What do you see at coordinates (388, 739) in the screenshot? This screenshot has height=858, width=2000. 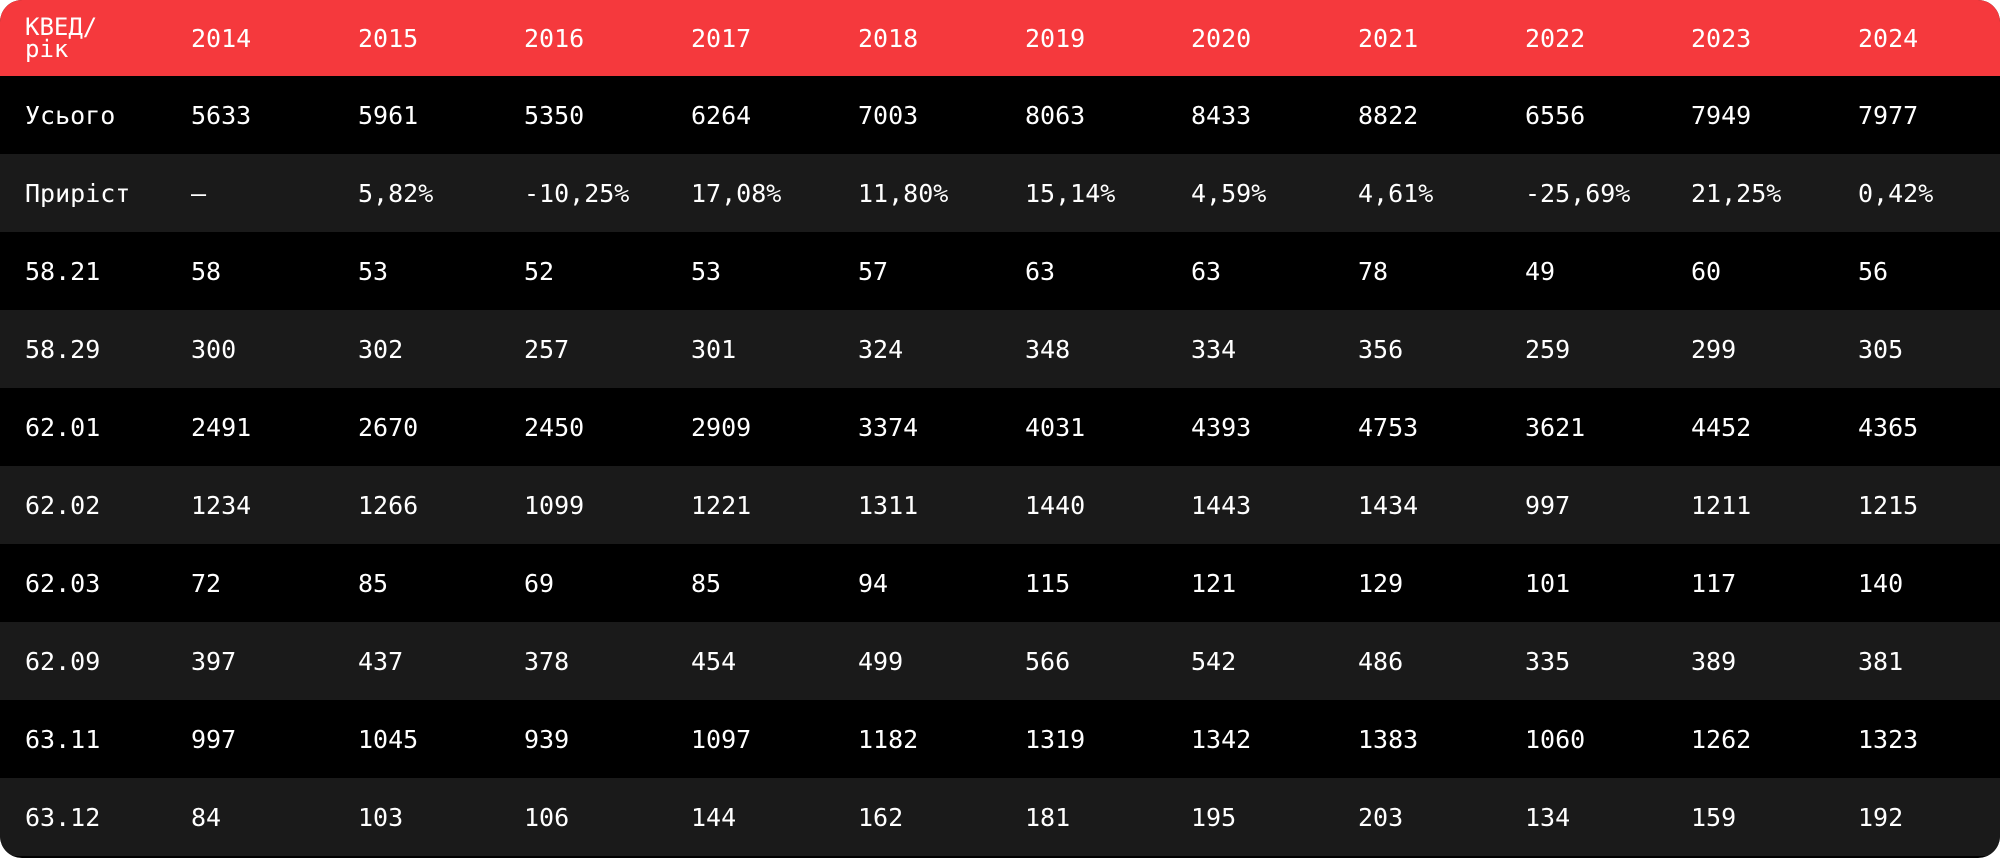 I see `table-cell: 1045` at bounding box center [388, 739].